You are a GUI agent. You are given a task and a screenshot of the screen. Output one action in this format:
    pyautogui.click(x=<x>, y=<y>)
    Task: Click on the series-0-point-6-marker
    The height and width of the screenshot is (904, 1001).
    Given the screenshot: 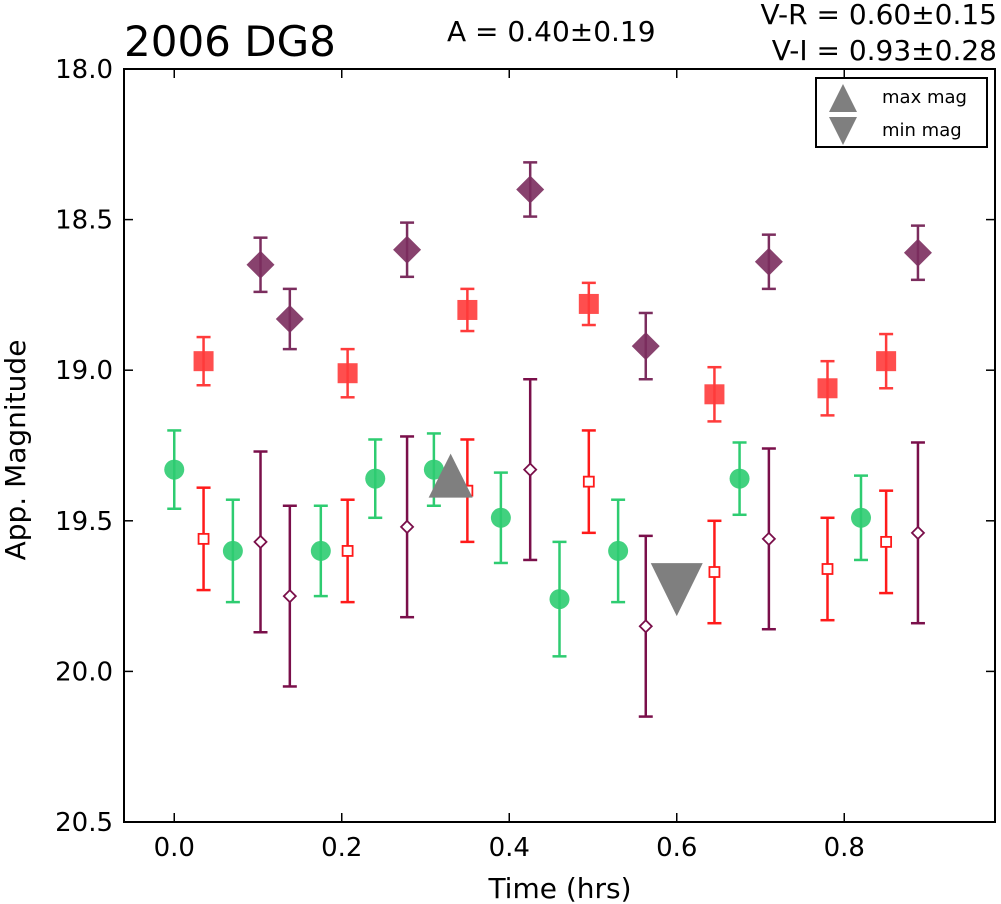 What is the action you would take?
    pyautogui.click(x=559, y=599)
    